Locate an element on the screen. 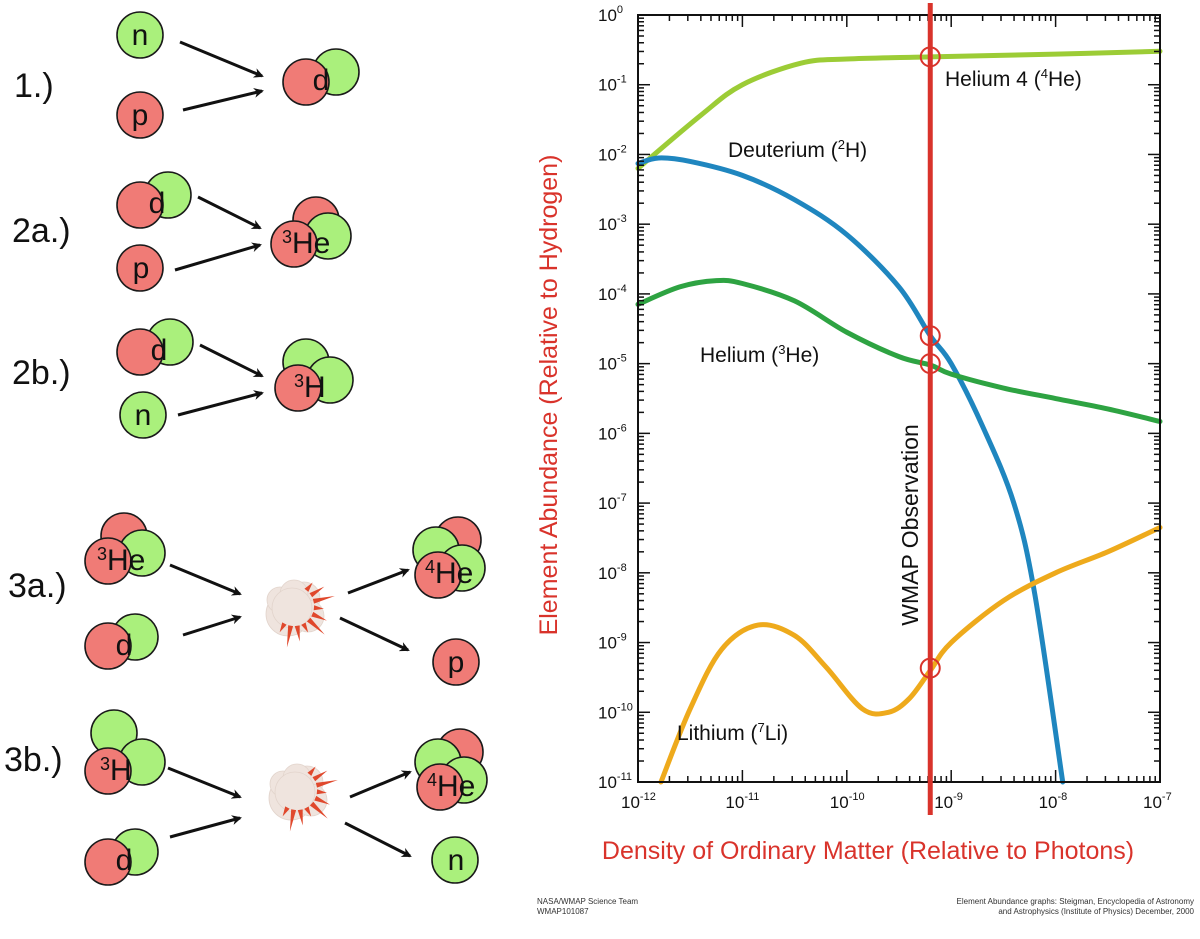 The width and height of the screenshot is (1200, 939). y-tick-exponent: -9 is located at coordinates (622, 638).